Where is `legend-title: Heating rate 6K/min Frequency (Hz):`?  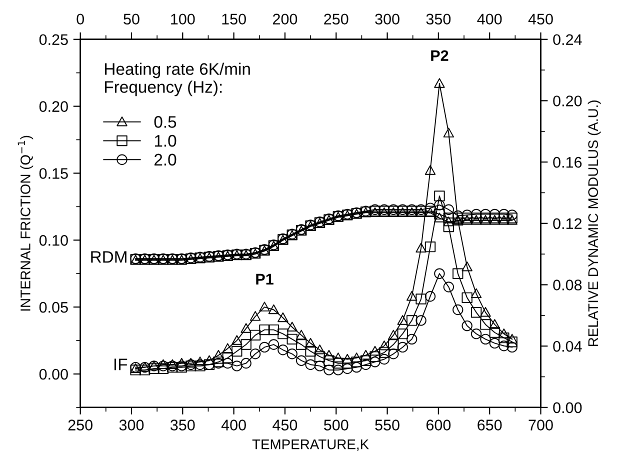
legend-title: Heating rate 6K/min Frequency (Hz): is located at coordinates (177, 79).